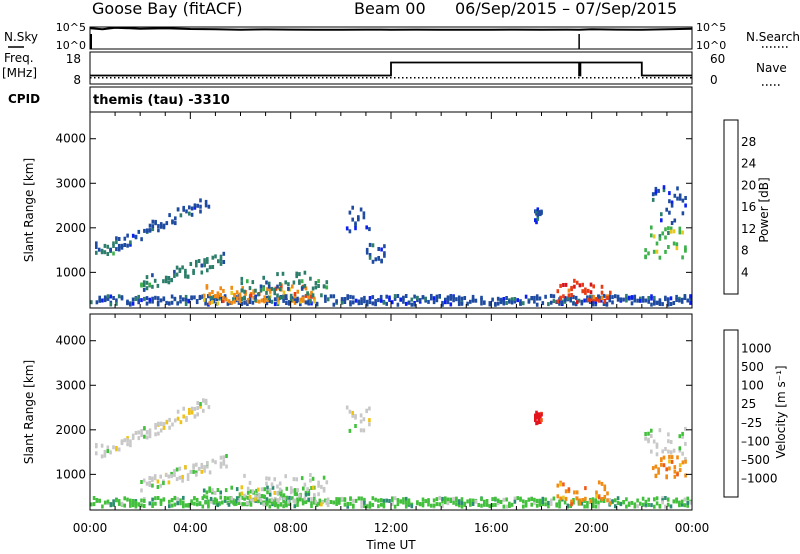 The height and width of the screenshot is (554, 800). I want to click on power-colorbar-label: Power [dB], so click(764, 209).